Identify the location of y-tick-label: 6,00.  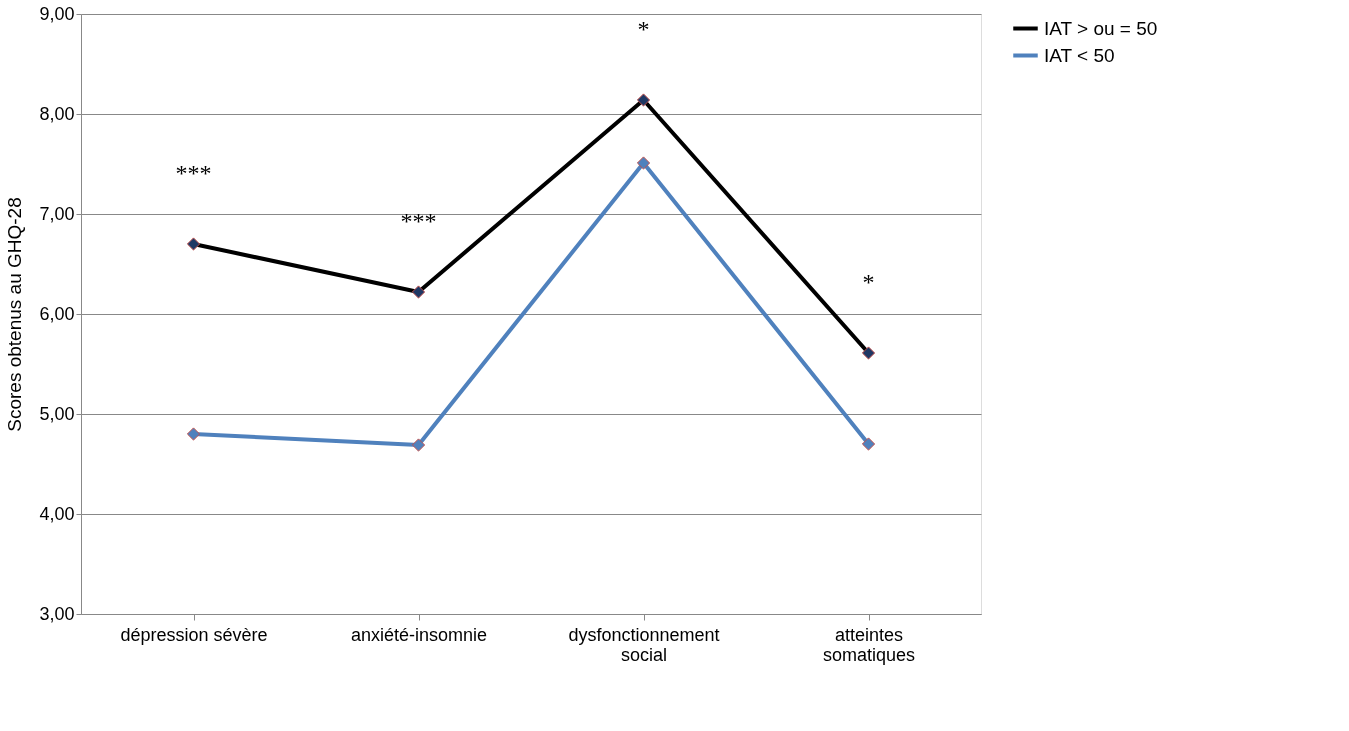
(57, 313).